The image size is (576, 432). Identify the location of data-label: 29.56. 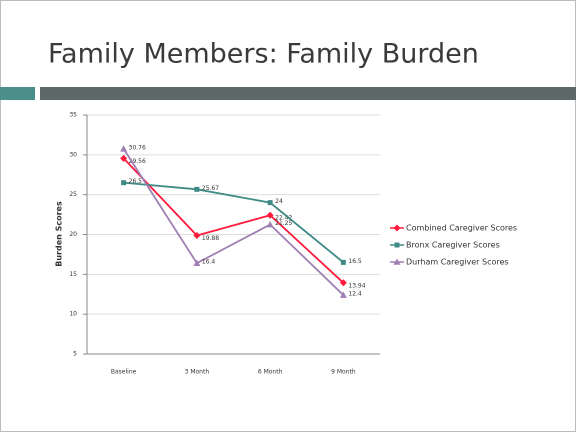
(137, 161).